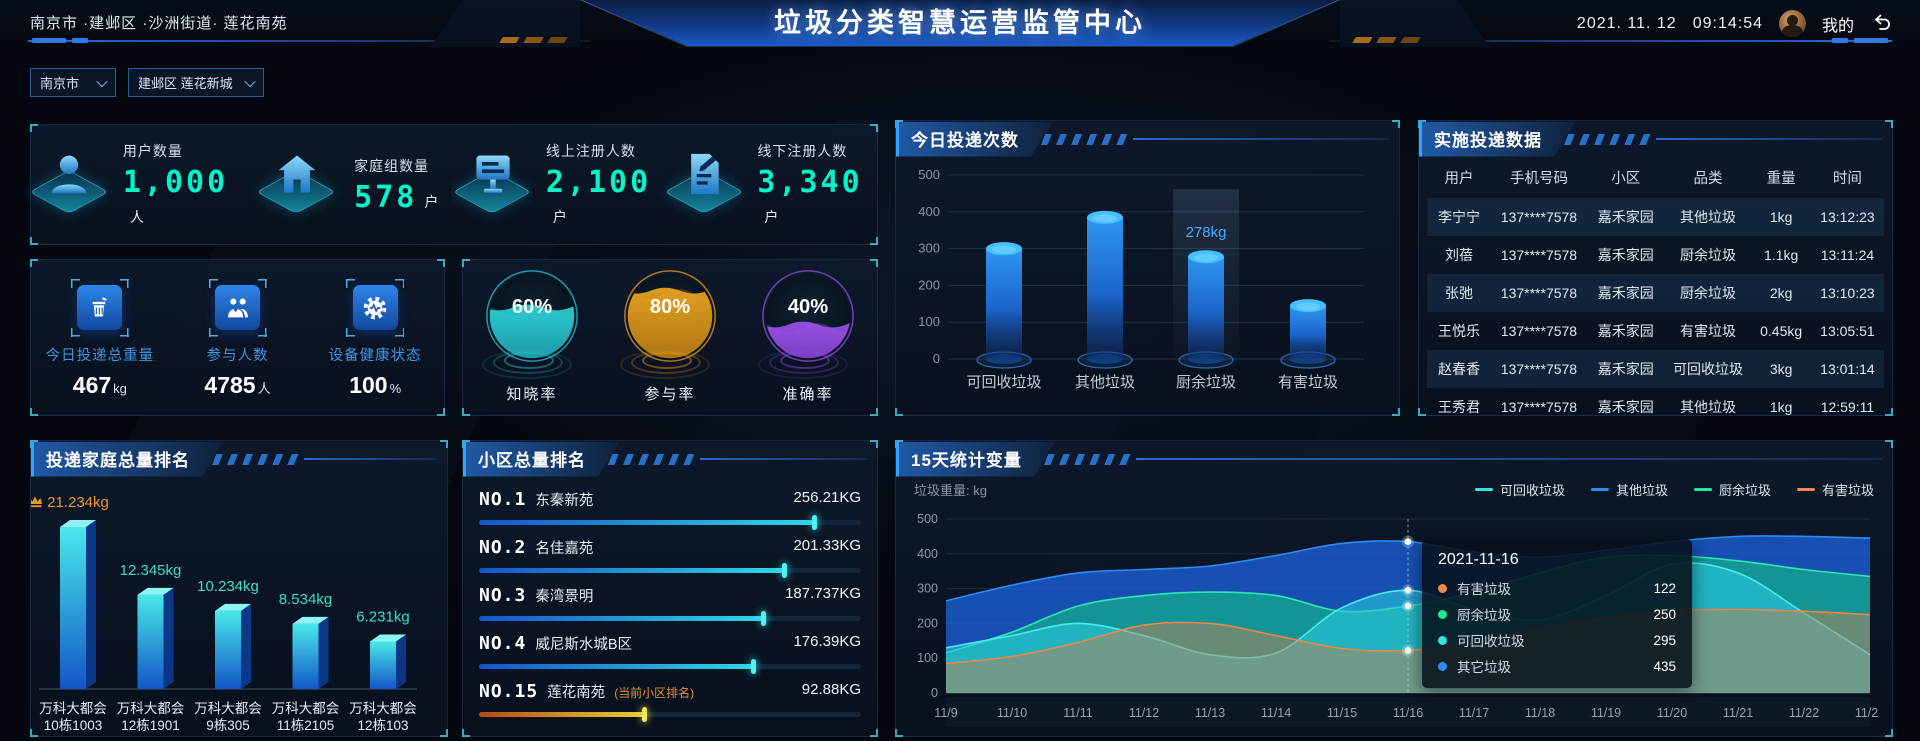 The image size is (1920, 741). Describe the element at coordinates (974, 139) in the screenshot. I see `panel-title: 今日投递次数` at that location.